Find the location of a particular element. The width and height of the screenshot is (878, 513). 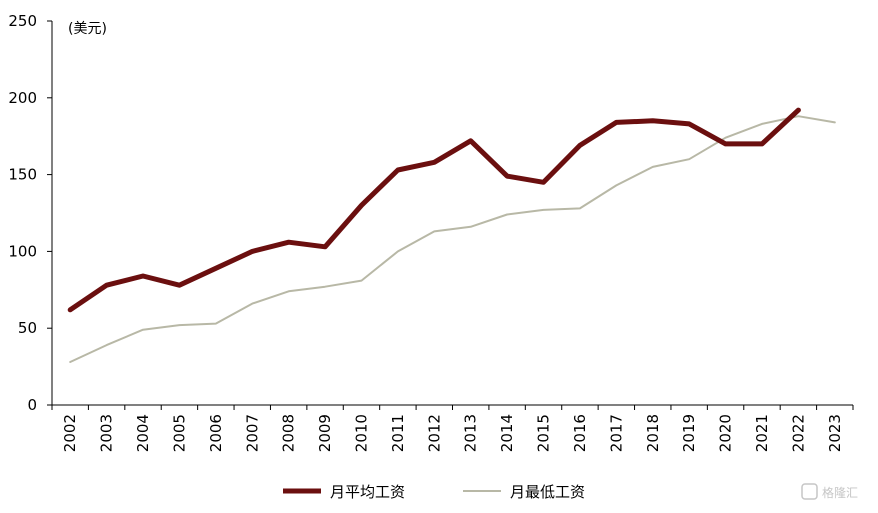

watermark: 格隆汇 is located at coordinates (829, 491).